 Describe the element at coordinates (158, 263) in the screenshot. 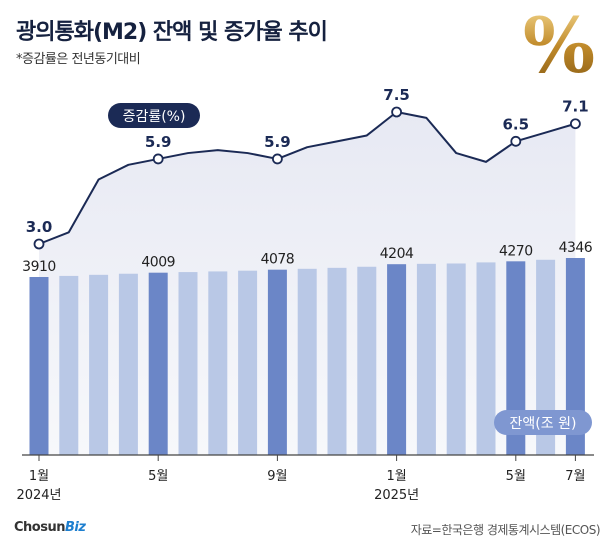

I see `bar-label-2024-05: 4009` at that location.